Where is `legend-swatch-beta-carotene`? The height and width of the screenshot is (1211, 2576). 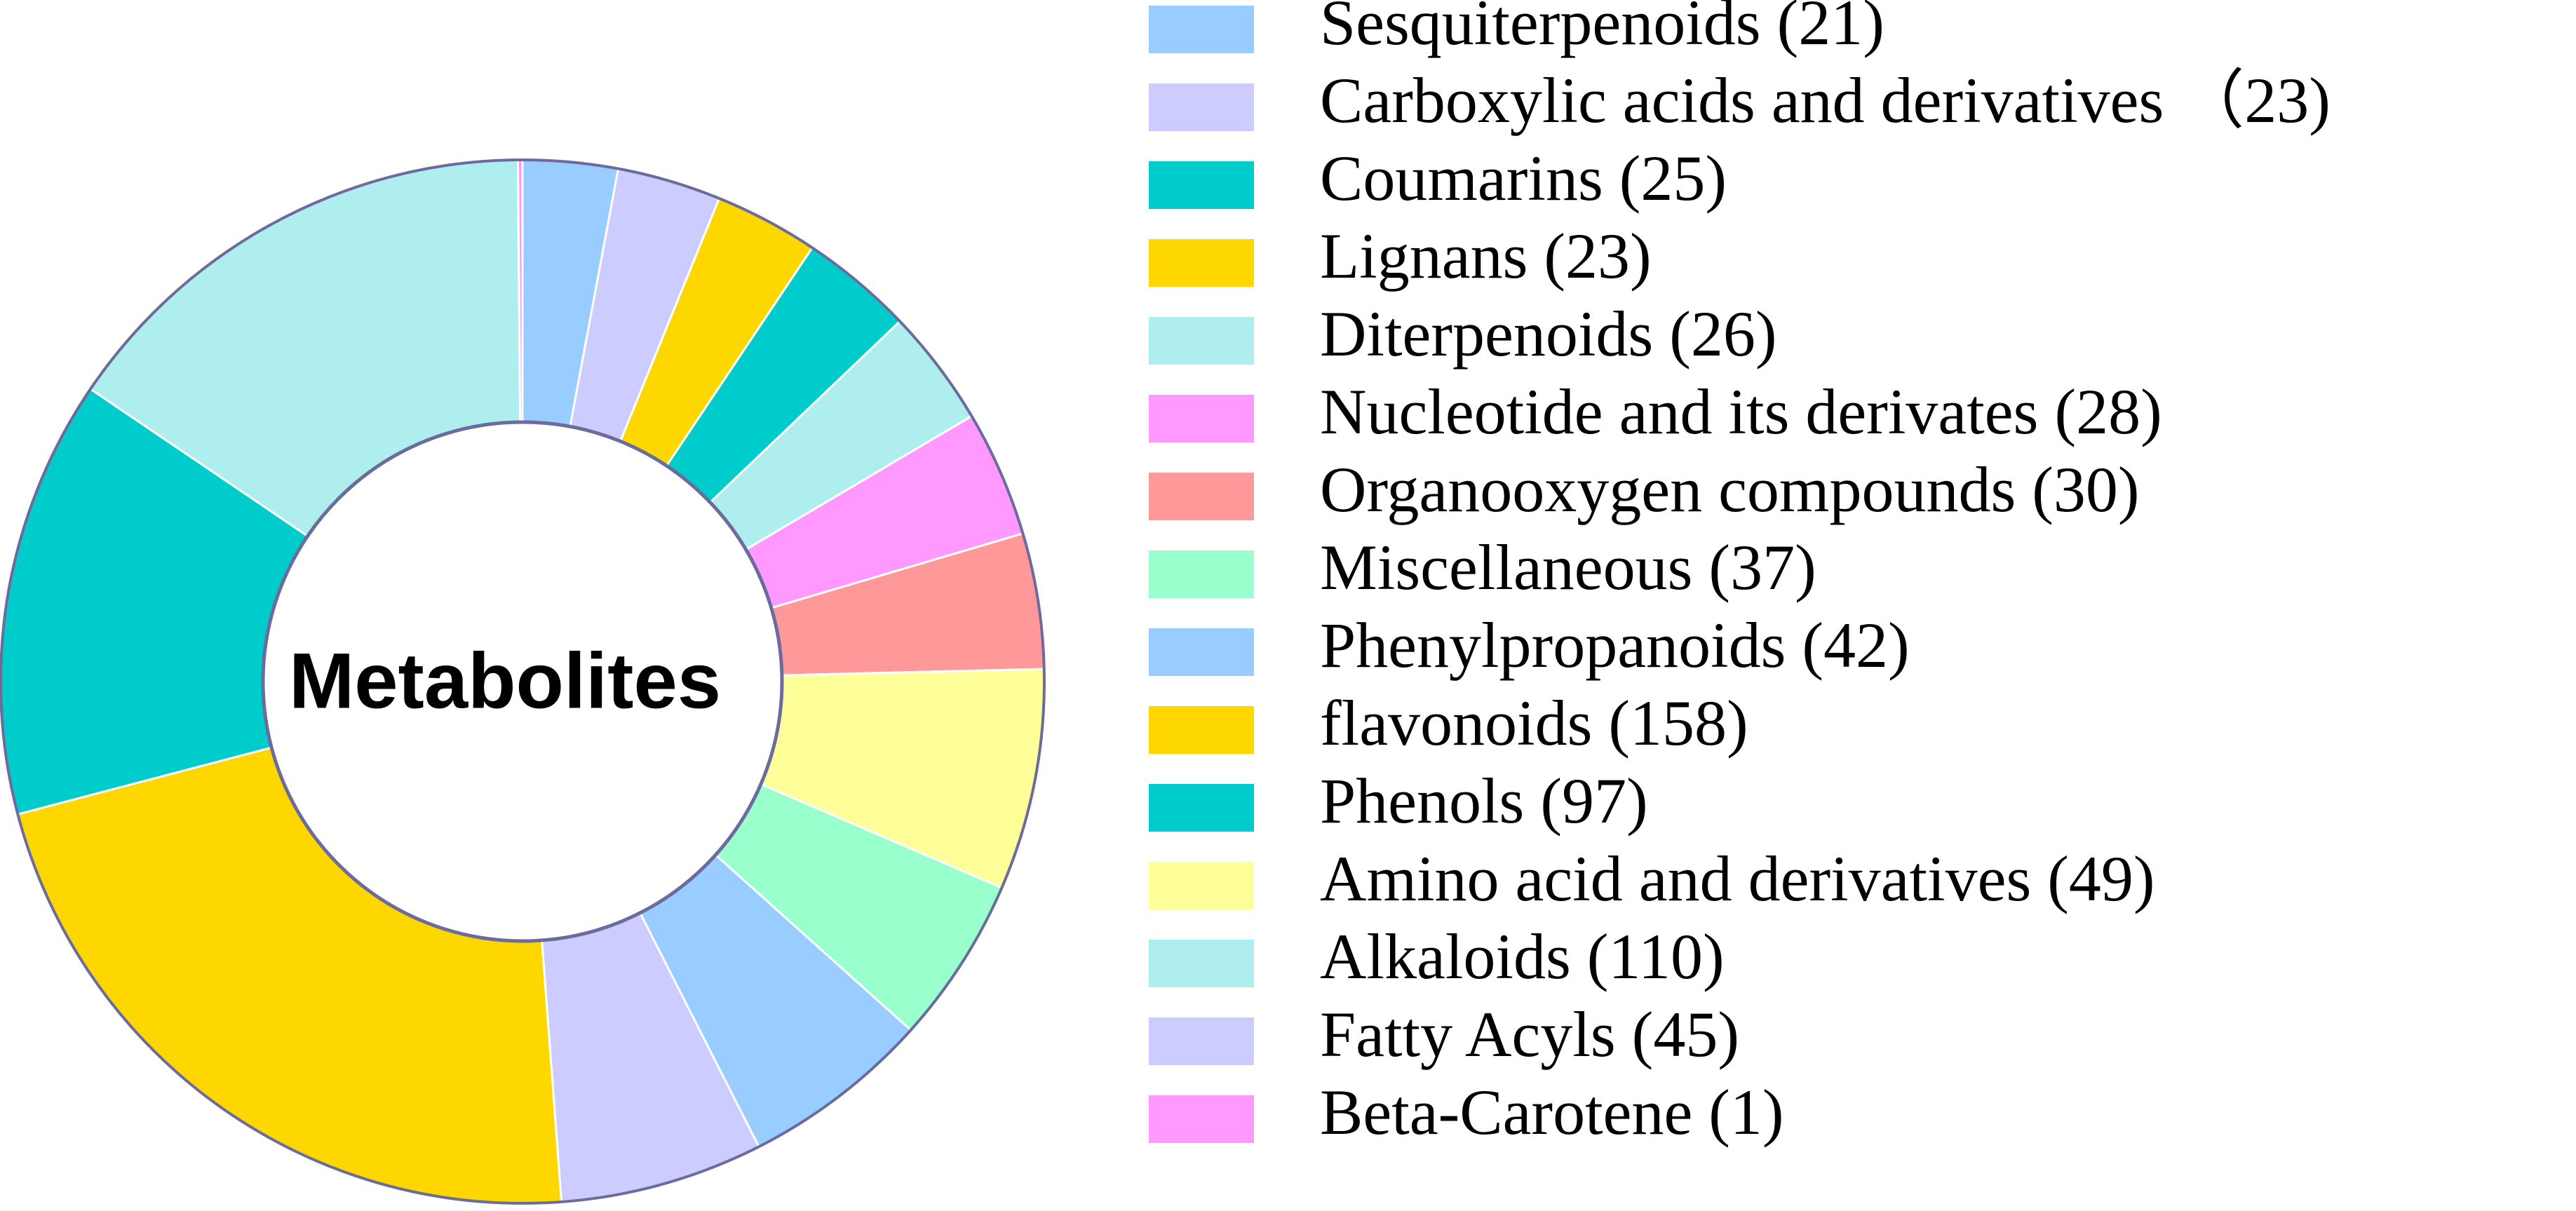
legend-swatch-beta-carotene is located at coordinates (1201, 1119).